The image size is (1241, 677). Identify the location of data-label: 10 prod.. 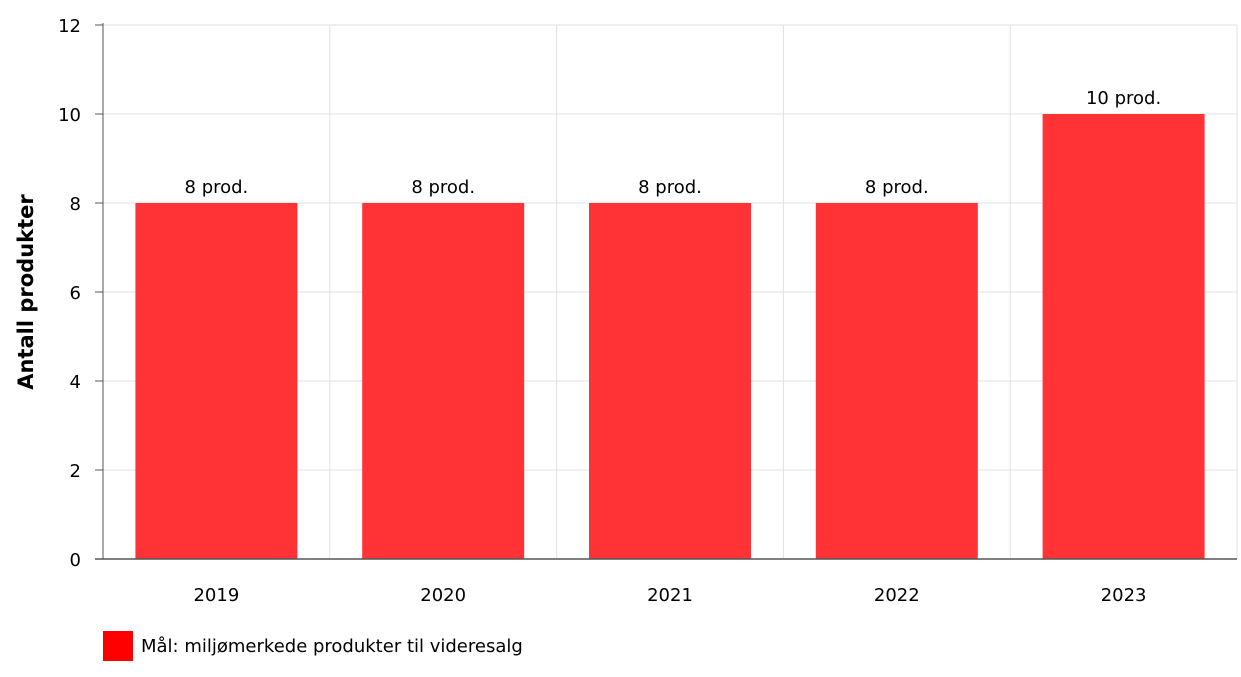
(1123, 98).